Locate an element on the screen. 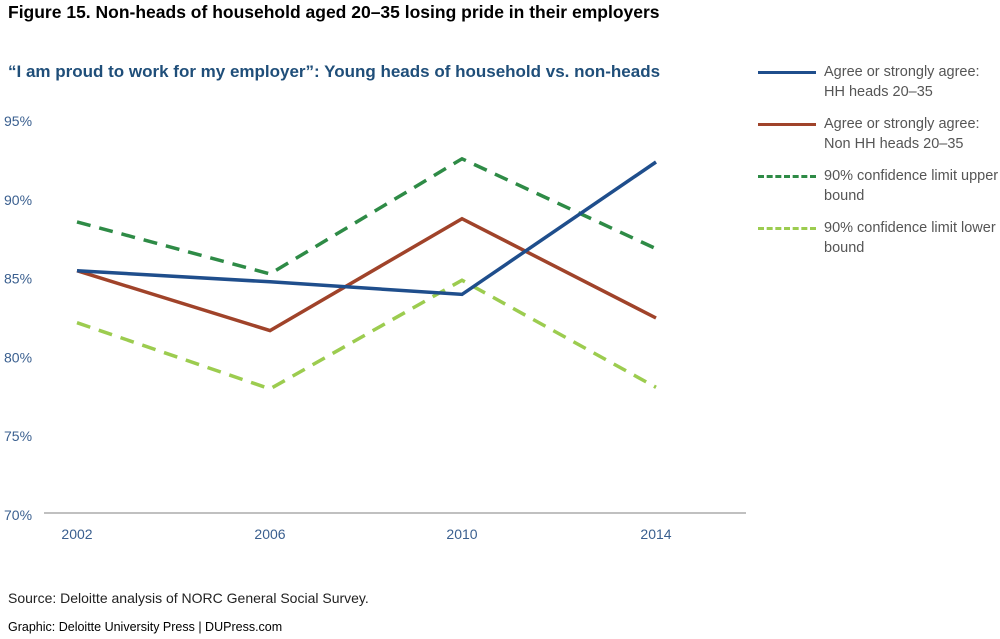  x-tick-label: 2014 is located at coordinates (655, 534).